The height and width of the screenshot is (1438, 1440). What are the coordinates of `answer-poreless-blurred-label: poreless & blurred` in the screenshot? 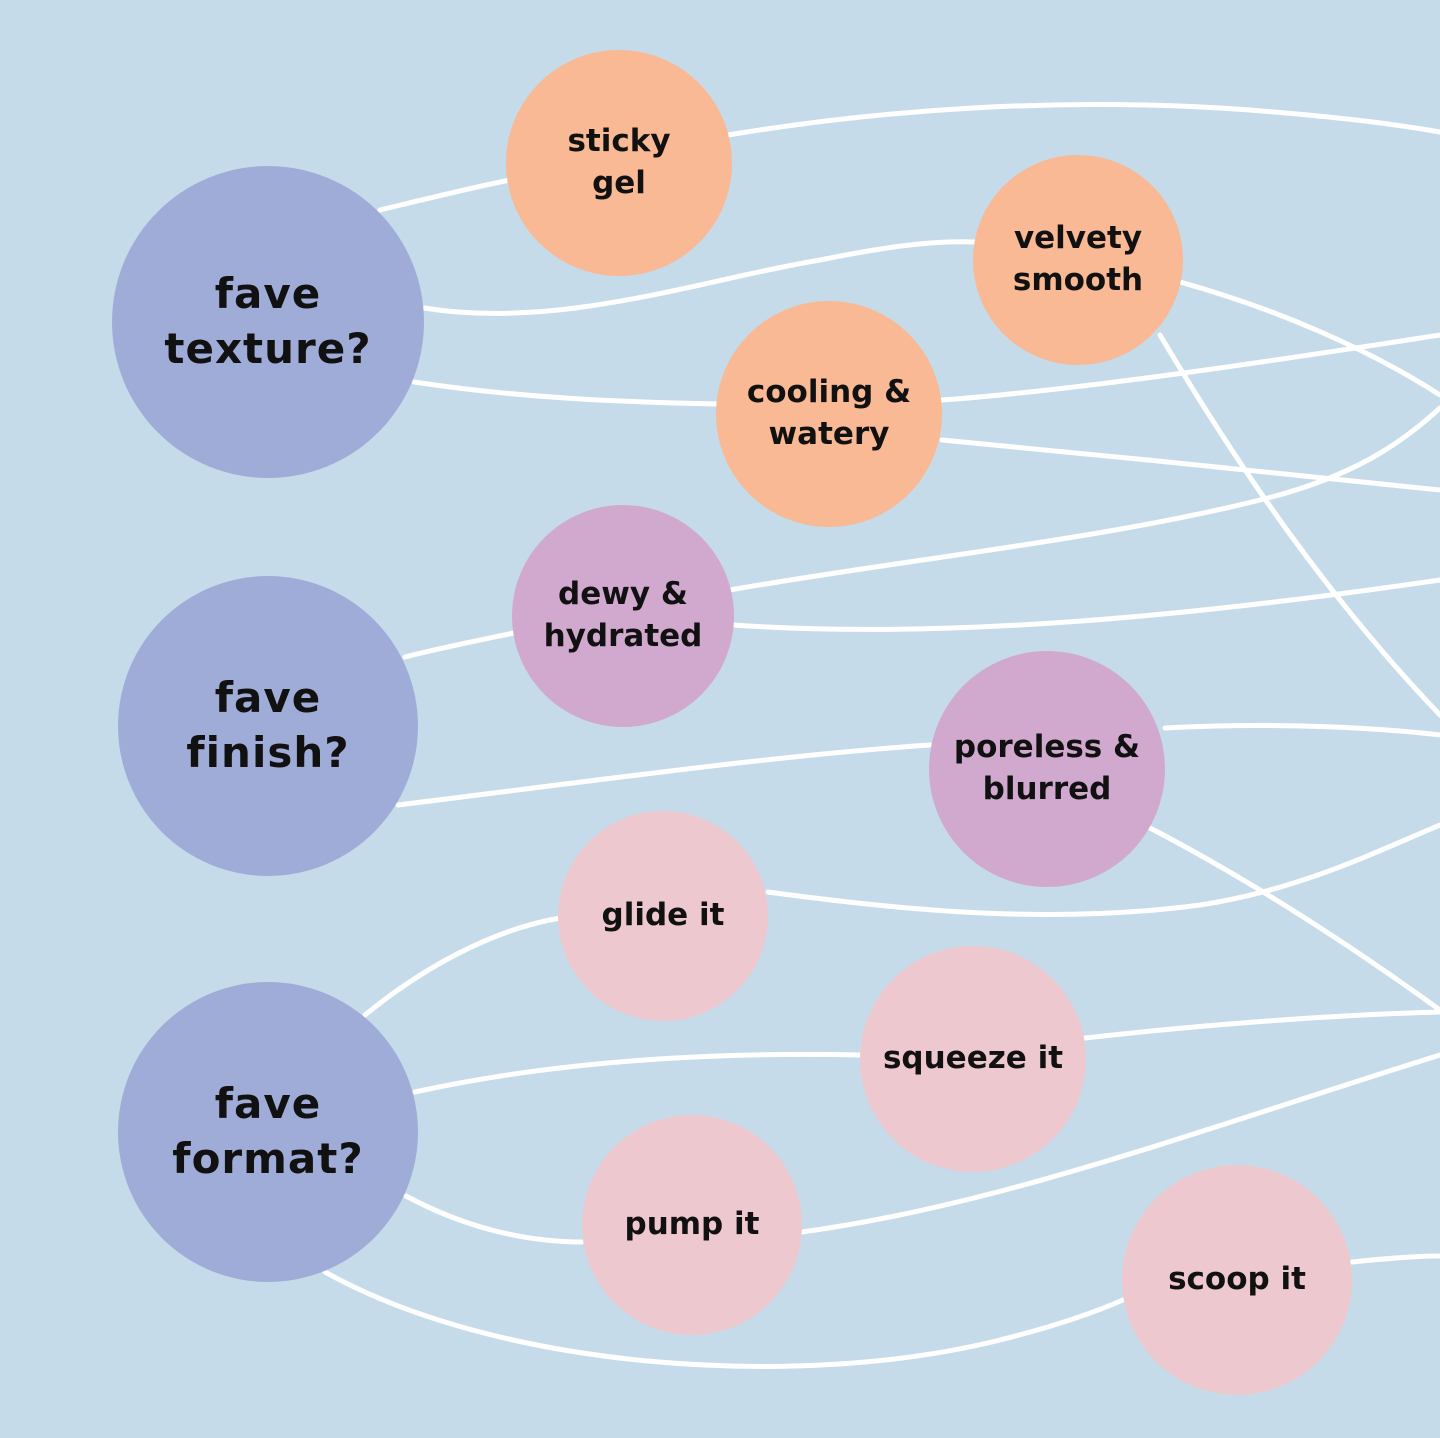 It's located at (1047, 768).